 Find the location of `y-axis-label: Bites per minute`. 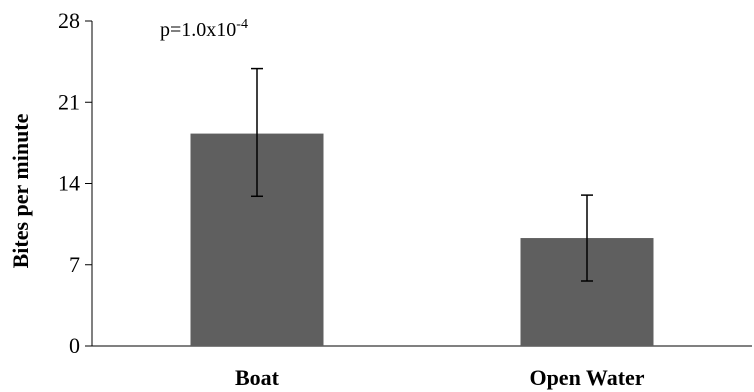

y-axis-label: Bites per minute is located at coordinates (20, 190).